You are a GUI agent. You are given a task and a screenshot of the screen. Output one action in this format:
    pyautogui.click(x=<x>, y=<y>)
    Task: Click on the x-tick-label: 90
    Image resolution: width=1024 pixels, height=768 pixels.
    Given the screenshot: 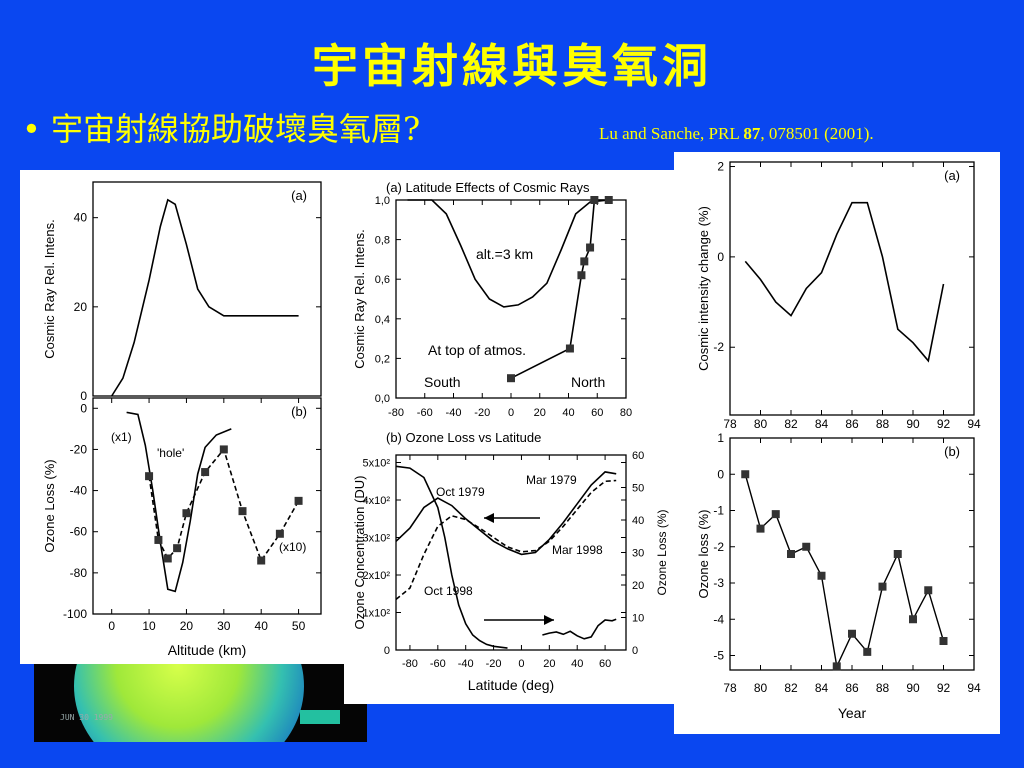 What is the action you would take?
    pyautogui.click(x=913, y=424)
    